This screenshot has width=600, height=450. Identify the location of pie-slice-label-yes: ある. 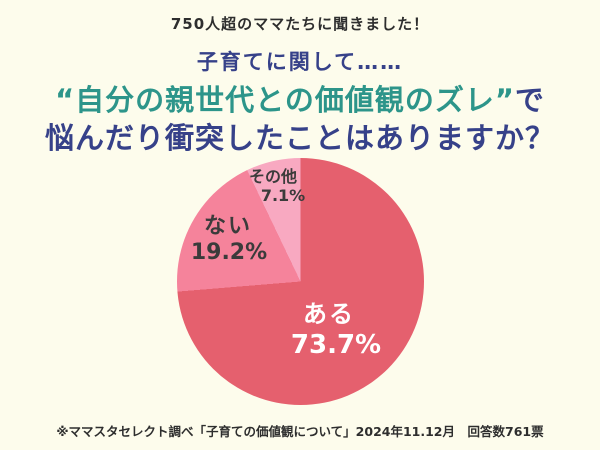
(329, 314).